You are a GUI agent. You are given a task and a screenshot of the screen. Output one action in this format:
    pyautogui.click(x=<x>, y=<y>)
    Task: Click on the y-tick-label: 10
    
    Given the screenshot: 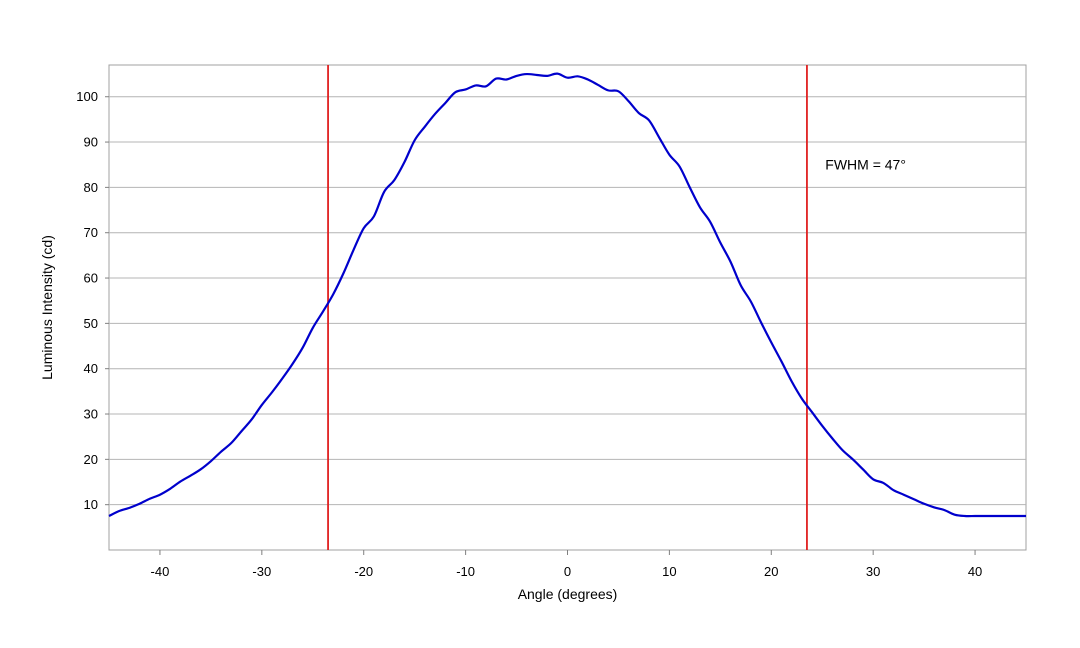 What is the action you would take?
    pyautogui.click(x=91, y=504)
    